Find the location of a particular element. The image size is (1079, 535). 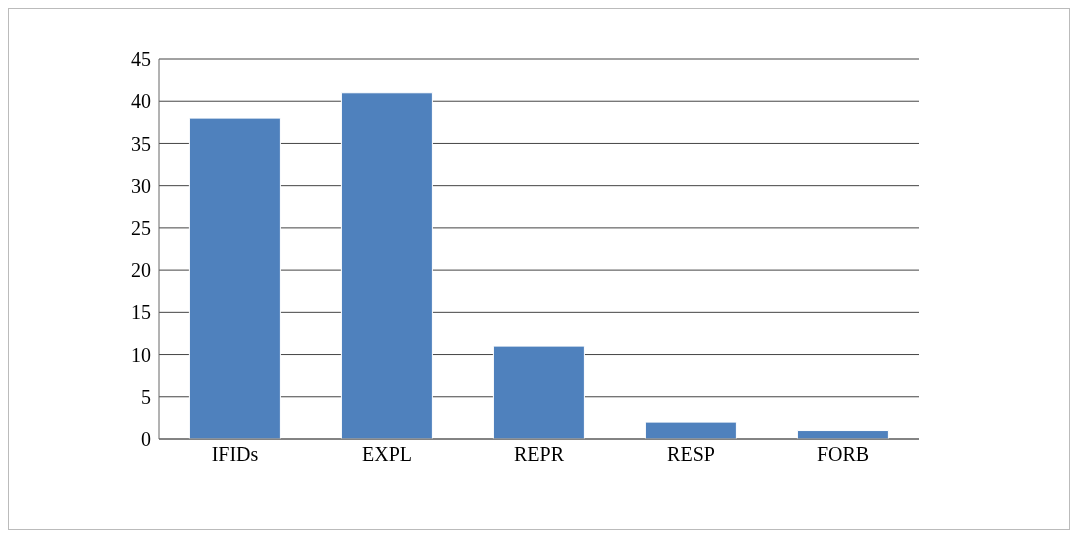

x-tick-label: RESP is located at coordinates (691, 454).